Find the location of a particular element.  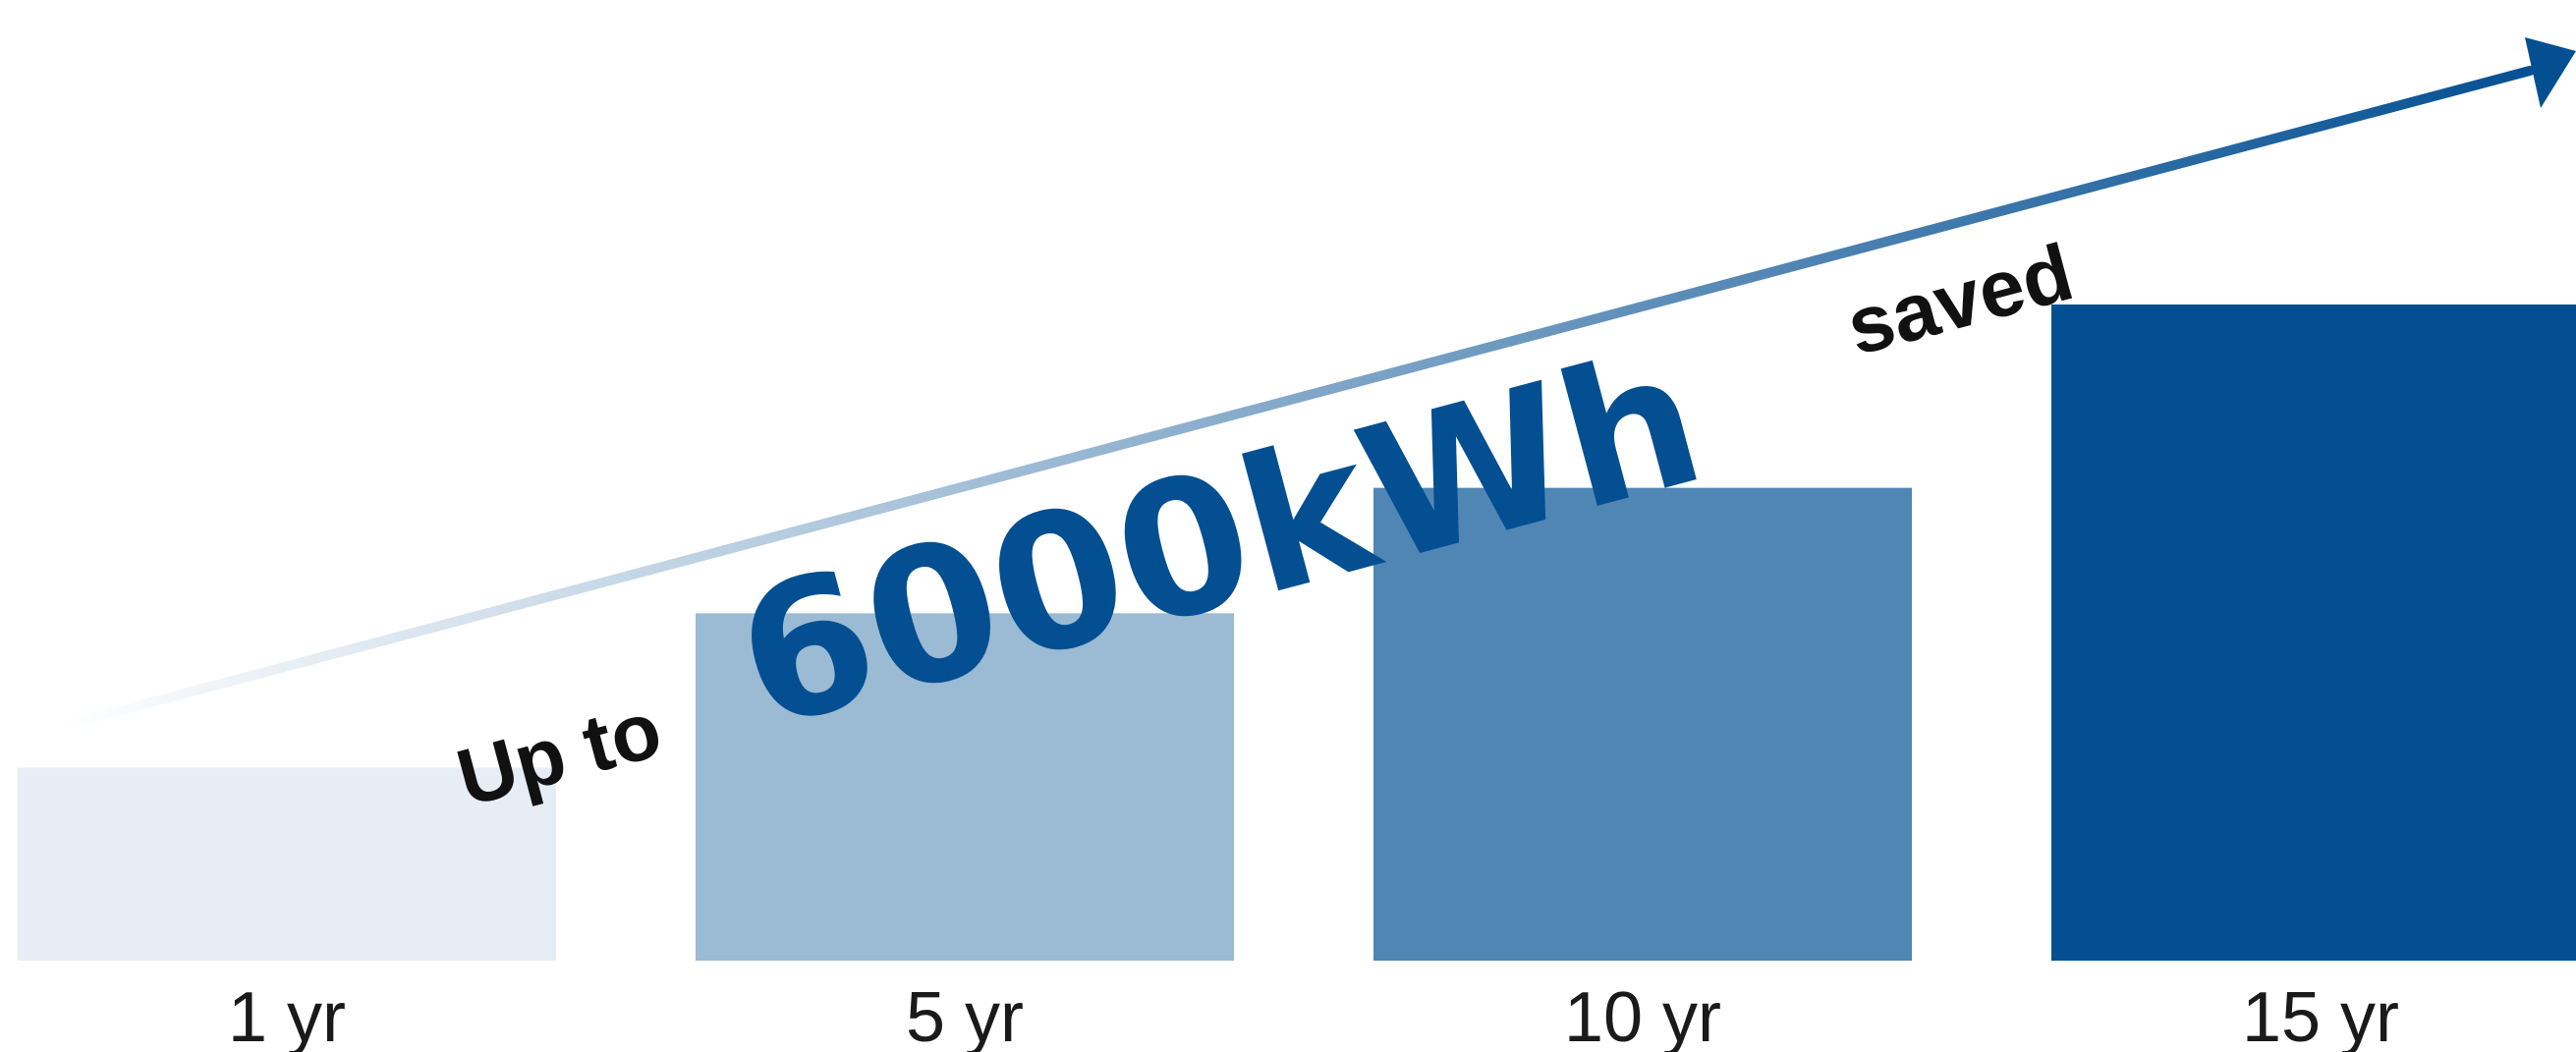

category-labels-group: 1 yr 5 yr 10 yr 15 yr is located at coordinates (1313, 1015).